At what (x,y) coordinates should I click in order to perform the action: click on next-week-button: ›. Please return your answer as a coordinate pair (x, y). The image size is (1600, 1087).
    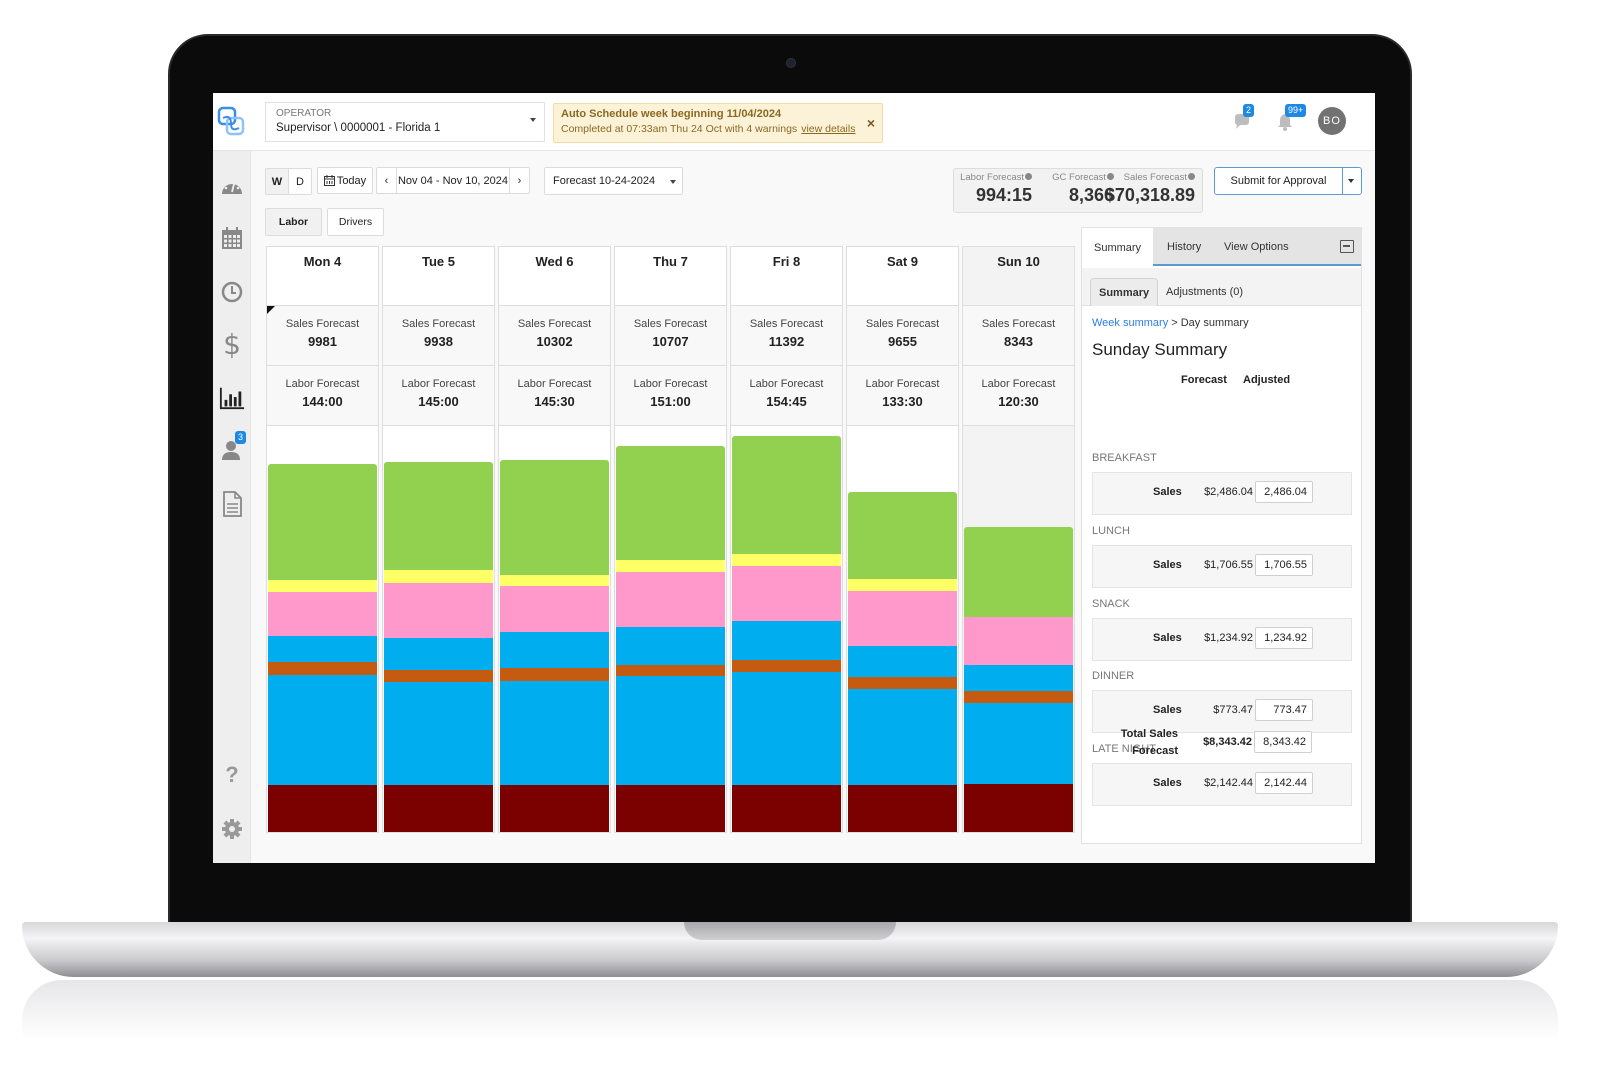
    Looking at the image, I should click on (519, 180).